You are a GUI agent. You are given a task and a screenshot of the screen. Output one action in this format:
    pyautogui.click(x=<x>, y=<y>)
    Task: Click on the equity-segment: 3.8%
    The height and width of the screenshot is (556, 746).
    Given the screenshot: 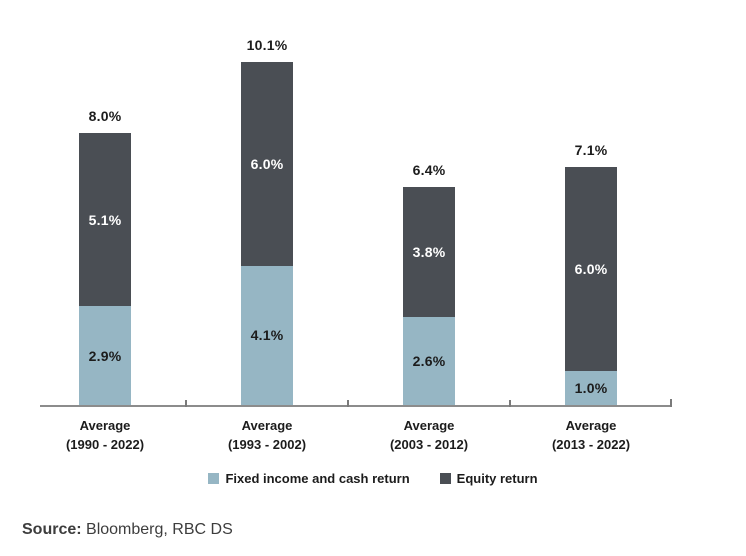 What is the action you would take?
    pyautogui.click(x=429, y=252)
    